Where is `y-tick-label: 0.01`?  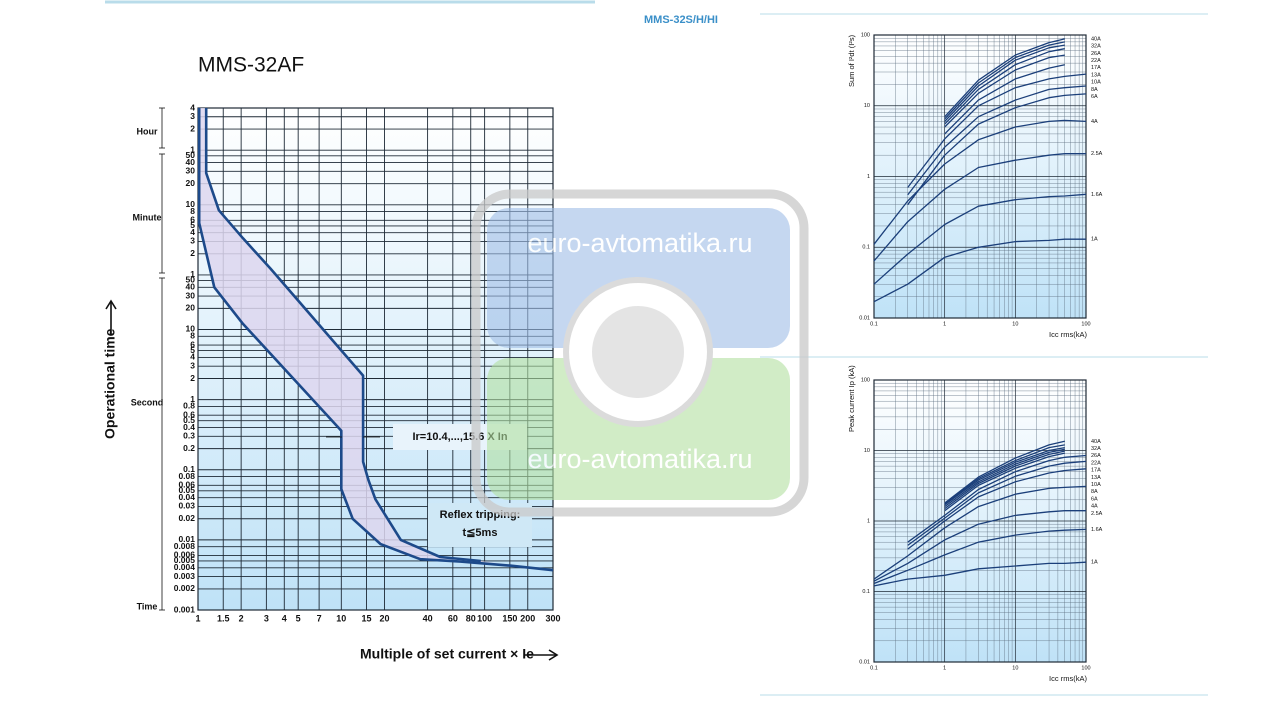 y-tick-label: 0.01 is located at coordinates (864, 318).